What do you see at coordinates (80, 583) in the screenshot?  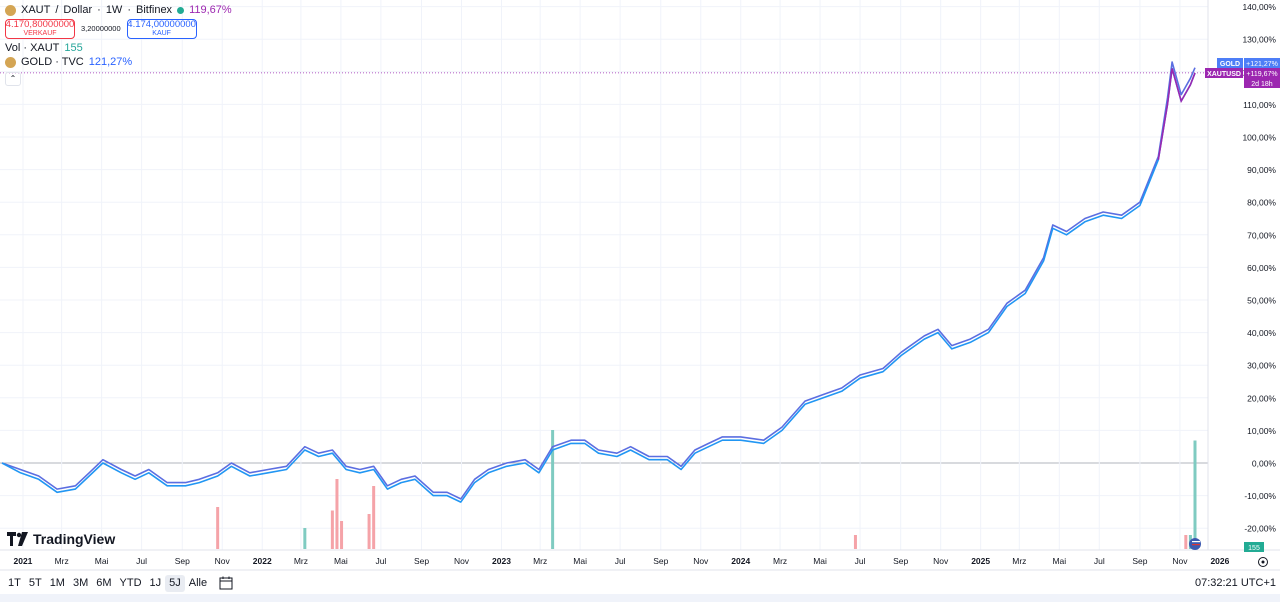 I see `range-button-3m: 3M` at bounding box center [80, 583].